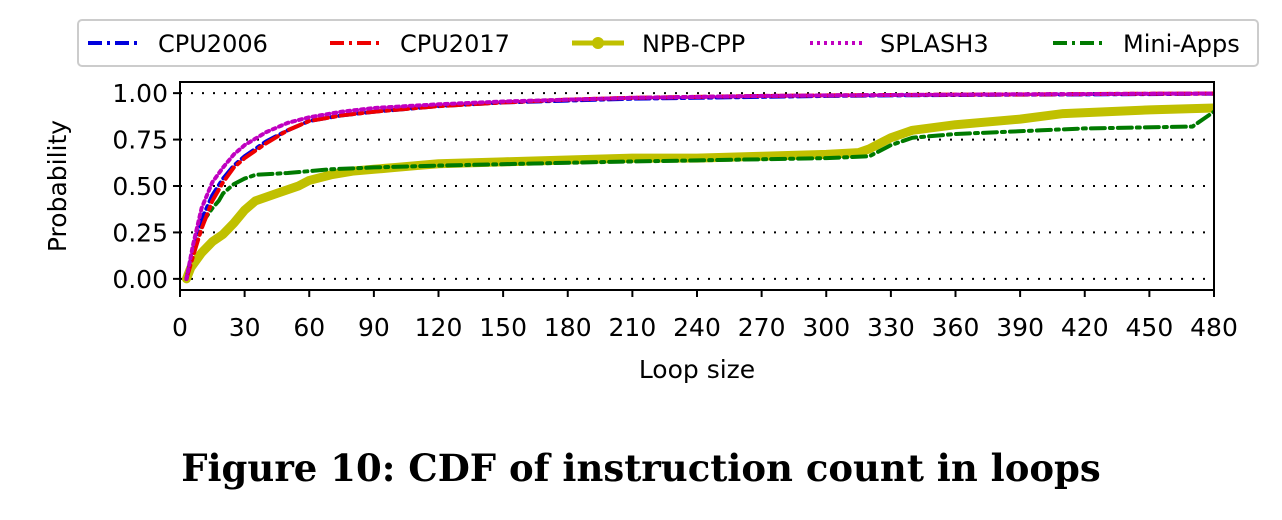  I want to click on y-axis-ticks: 0.00 0.25 0.50 0.75 1.00, so click(146, 186).